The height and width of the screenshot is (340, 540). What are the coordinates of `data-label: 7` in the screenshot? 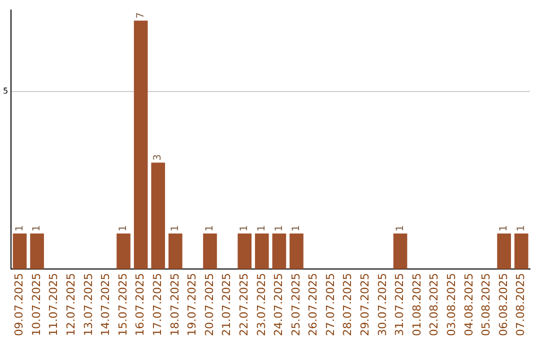 It's located at (140, 15).